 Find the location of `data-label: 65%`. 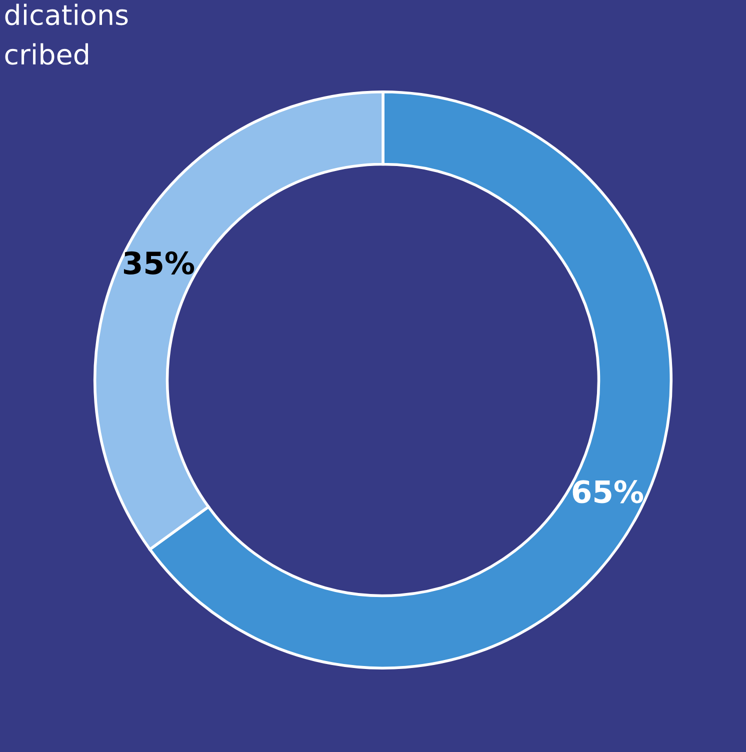

data-label: 65% is located at coordinates (608, 492).